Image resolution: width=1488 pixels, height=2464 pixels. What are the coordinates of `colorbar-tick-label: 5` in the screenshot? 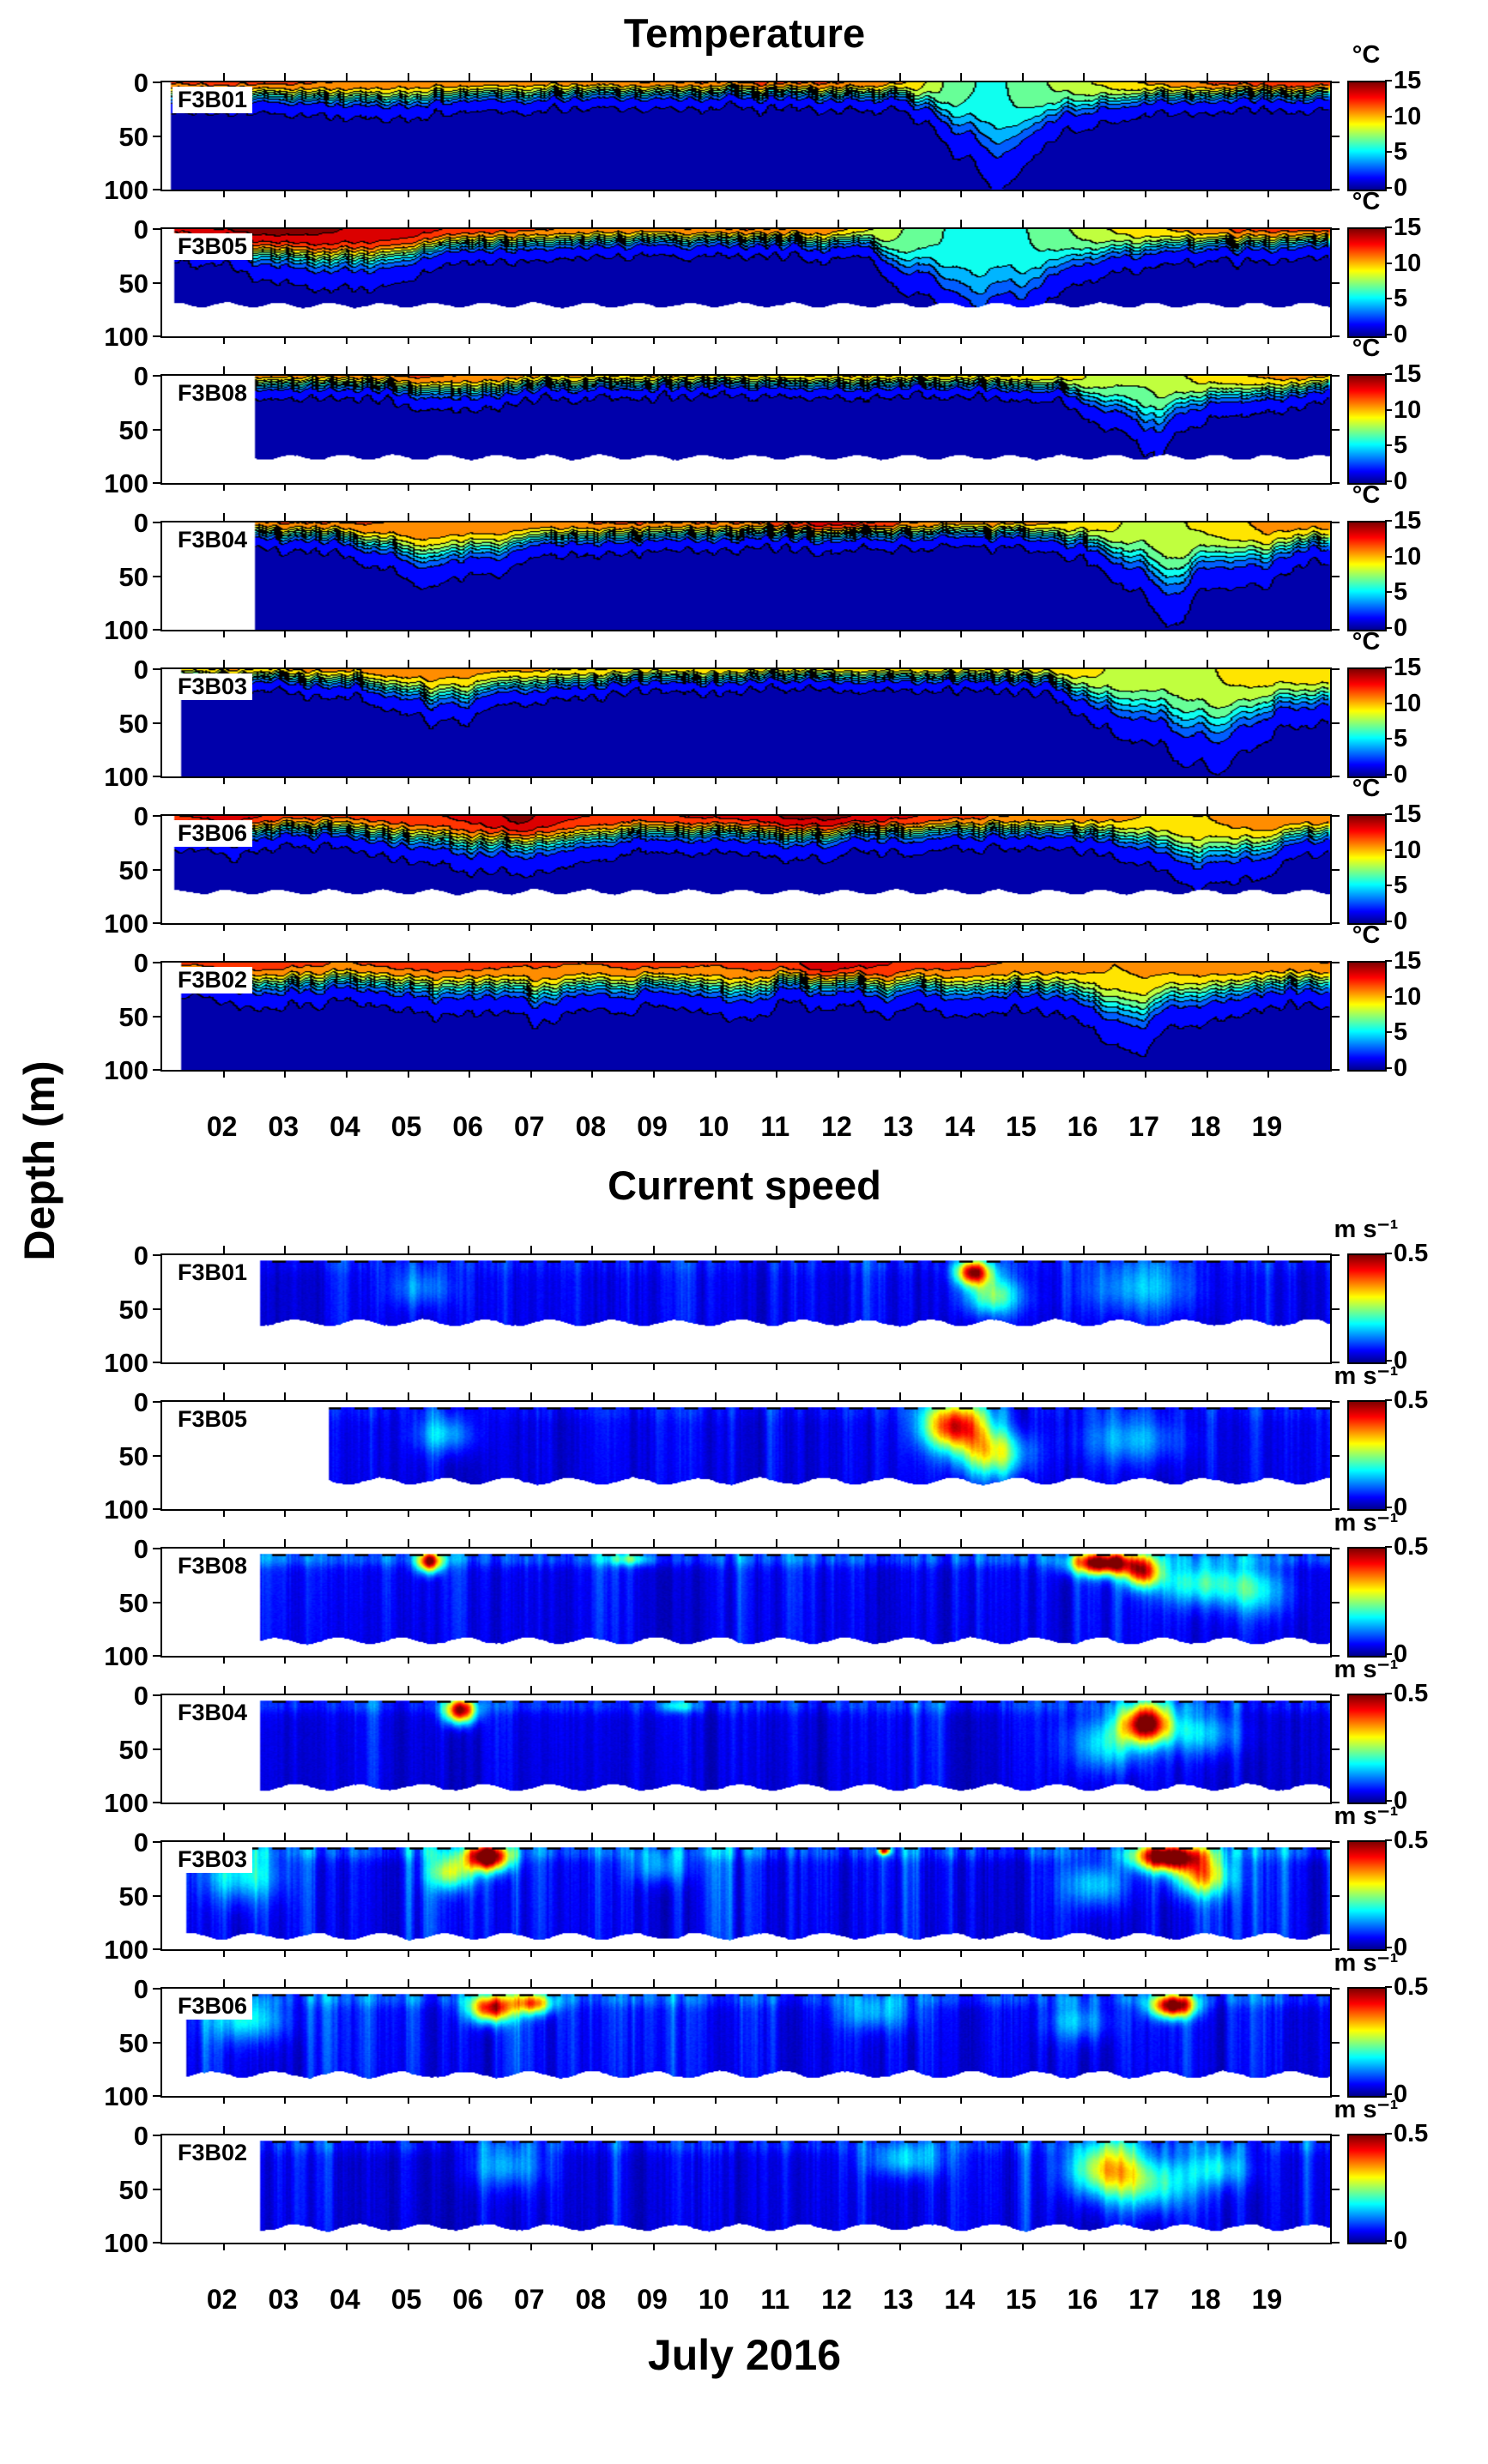 It's located at (1401, 152).